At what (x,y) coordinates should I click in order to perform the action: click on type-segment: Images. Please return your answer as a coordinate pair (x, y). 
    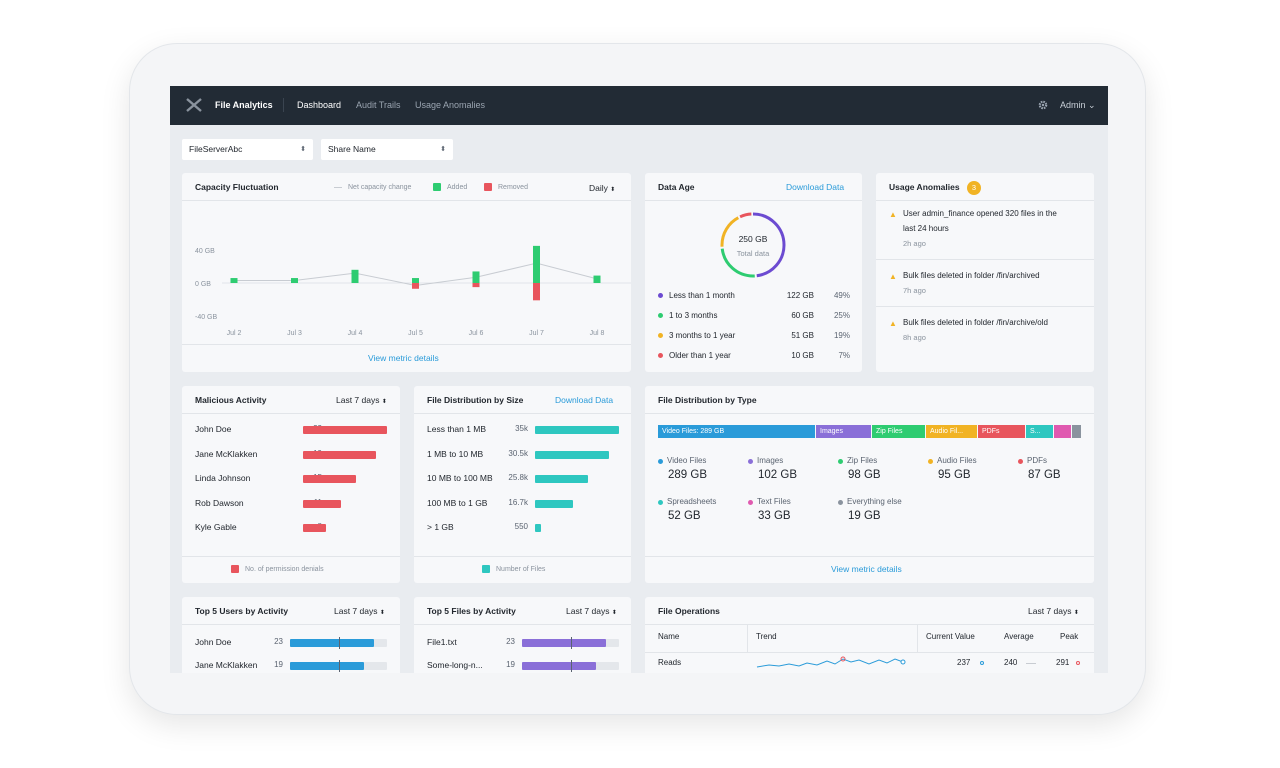
    Looking at the image, I should click on (843, 431).